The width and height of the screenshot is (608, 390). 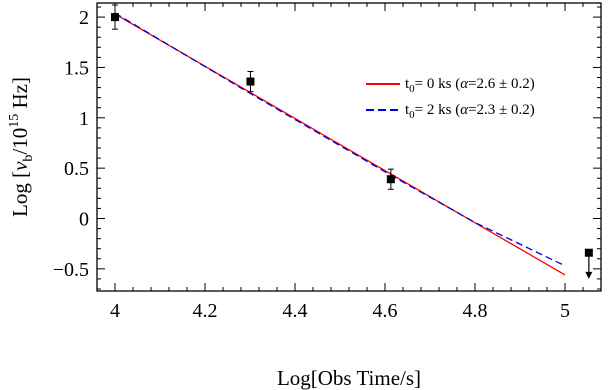 What do you see at coordinates (349, 378) in the screenshot?
I see `x-axis-title: Log[Obs Time/s]` at bounding box center [349, 378].